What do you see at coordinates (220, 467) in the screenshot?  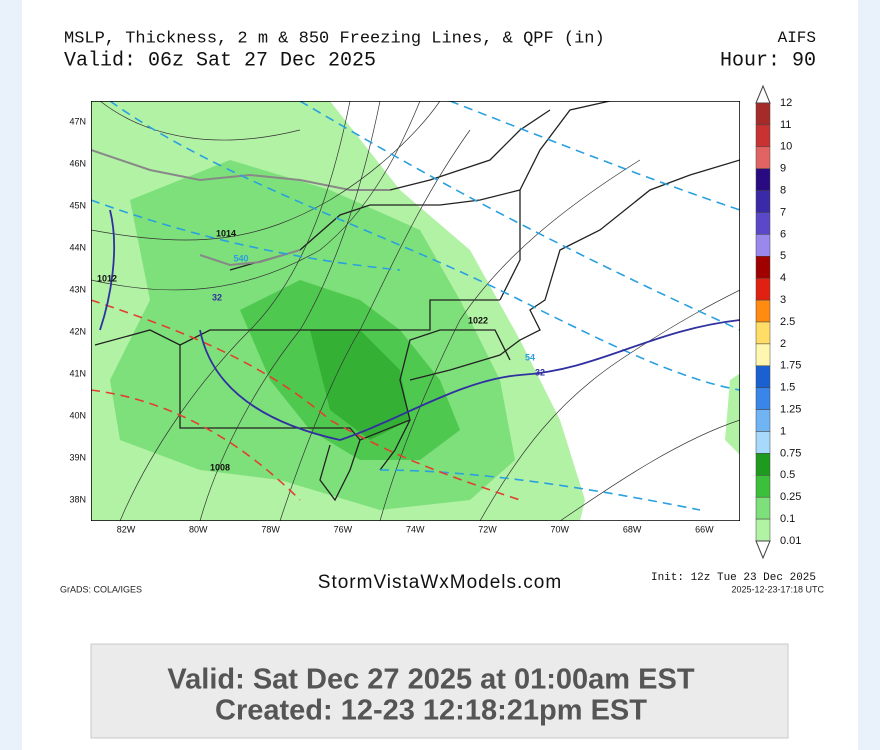 I see `contour-label: 1008` at bounding box center [220, 467].